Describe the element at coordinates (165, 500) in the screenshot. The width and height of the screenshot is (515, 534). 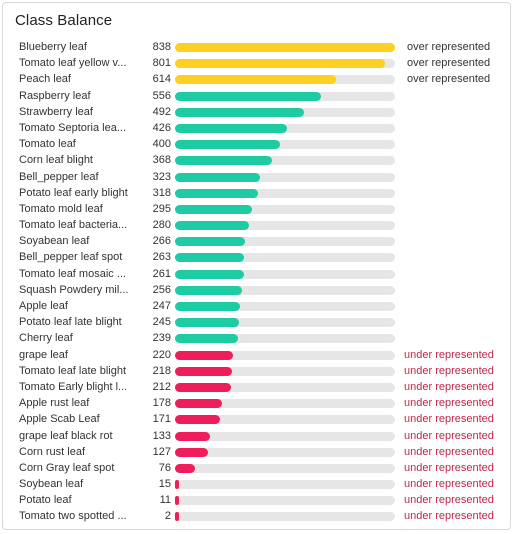
I see `class-count: 11` at that location.